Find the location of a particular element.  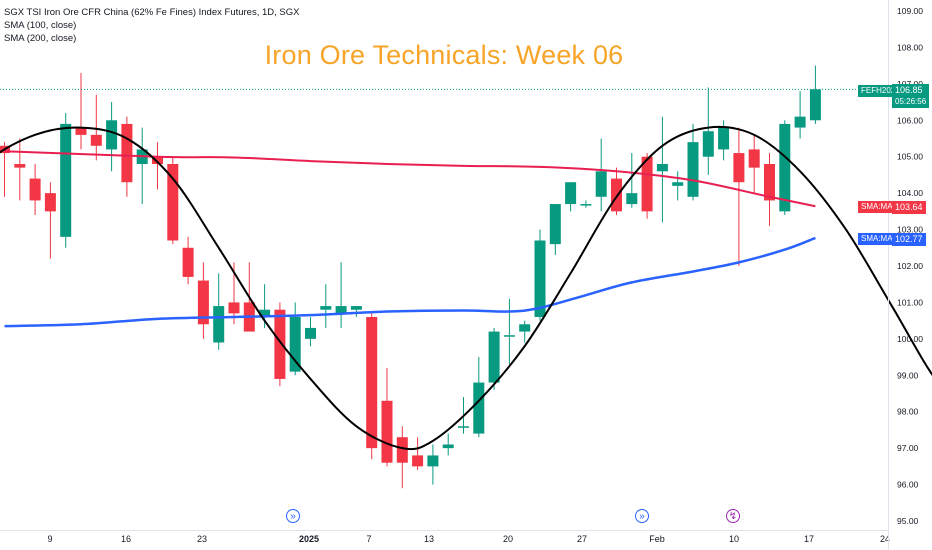

y-tick-label: 96.00 is located at coordinates (908, 485).